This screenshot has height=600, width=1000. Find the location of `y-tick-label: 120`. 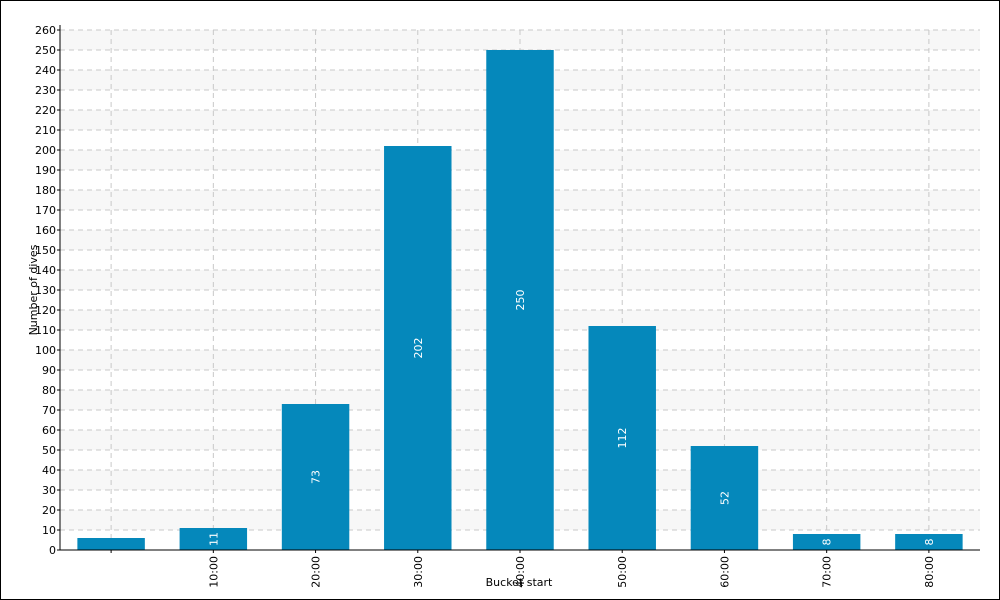

y-tick-label: 120 is located at coordinates (45, 310).